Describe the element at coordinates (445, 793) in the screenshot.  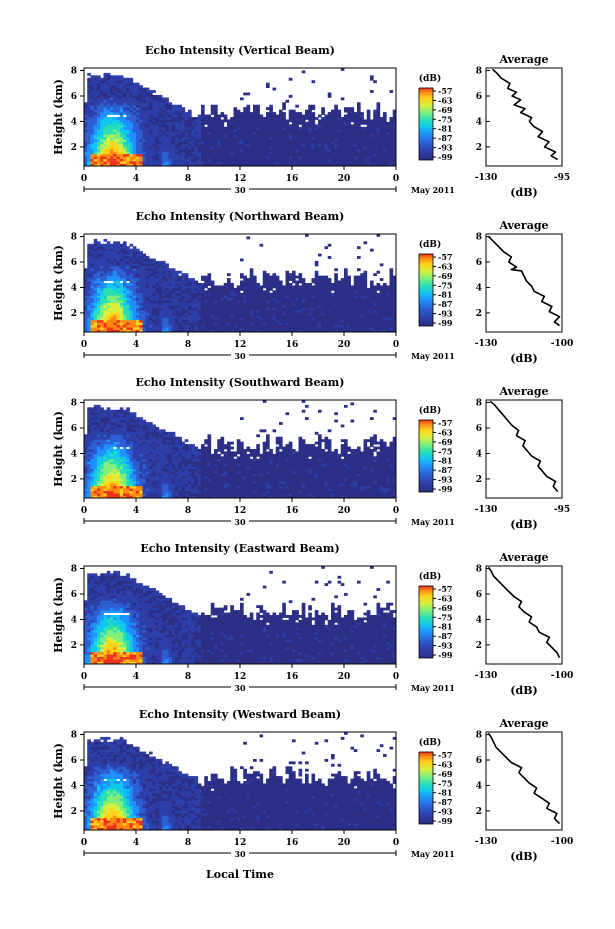
I see `colorbar-tick-label: -81` at that location.